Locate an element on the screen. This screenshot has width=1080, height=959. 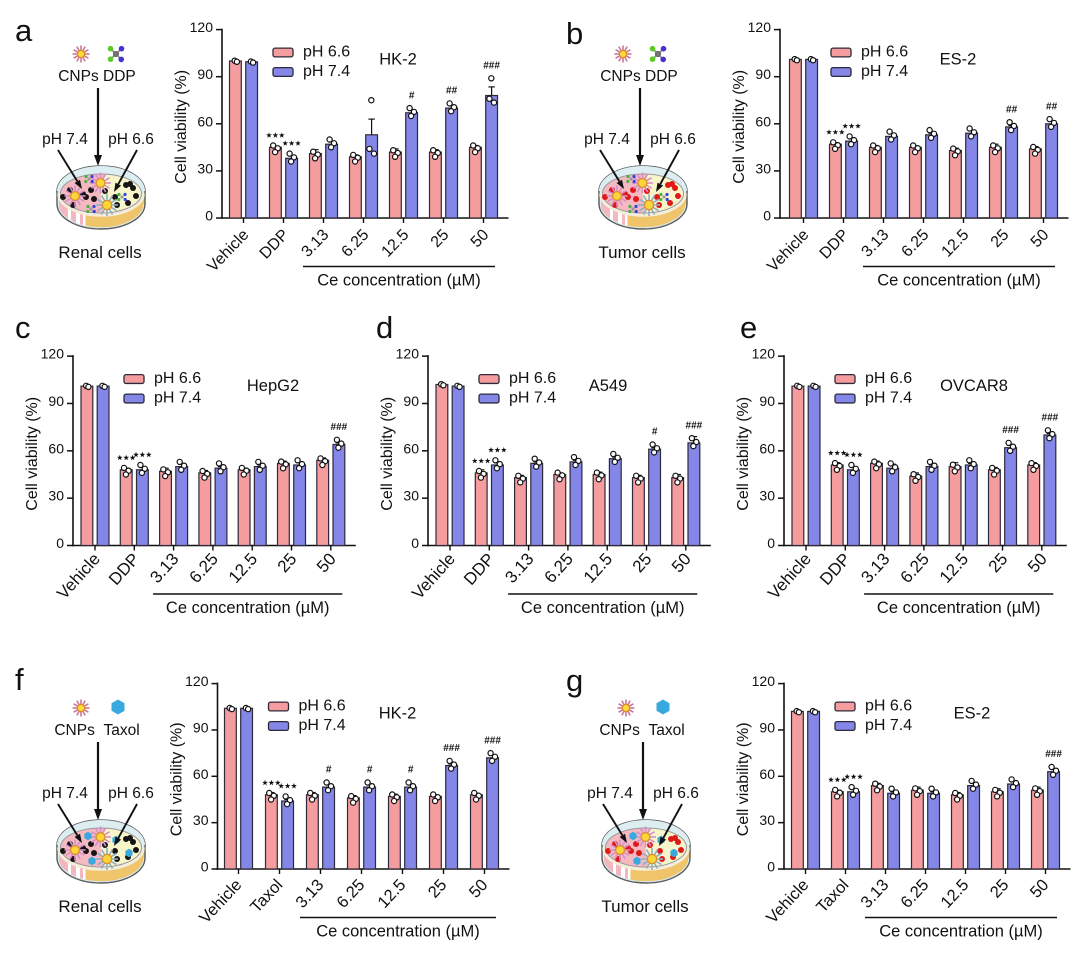
svg-text: g is located at coordinates (574, 680).